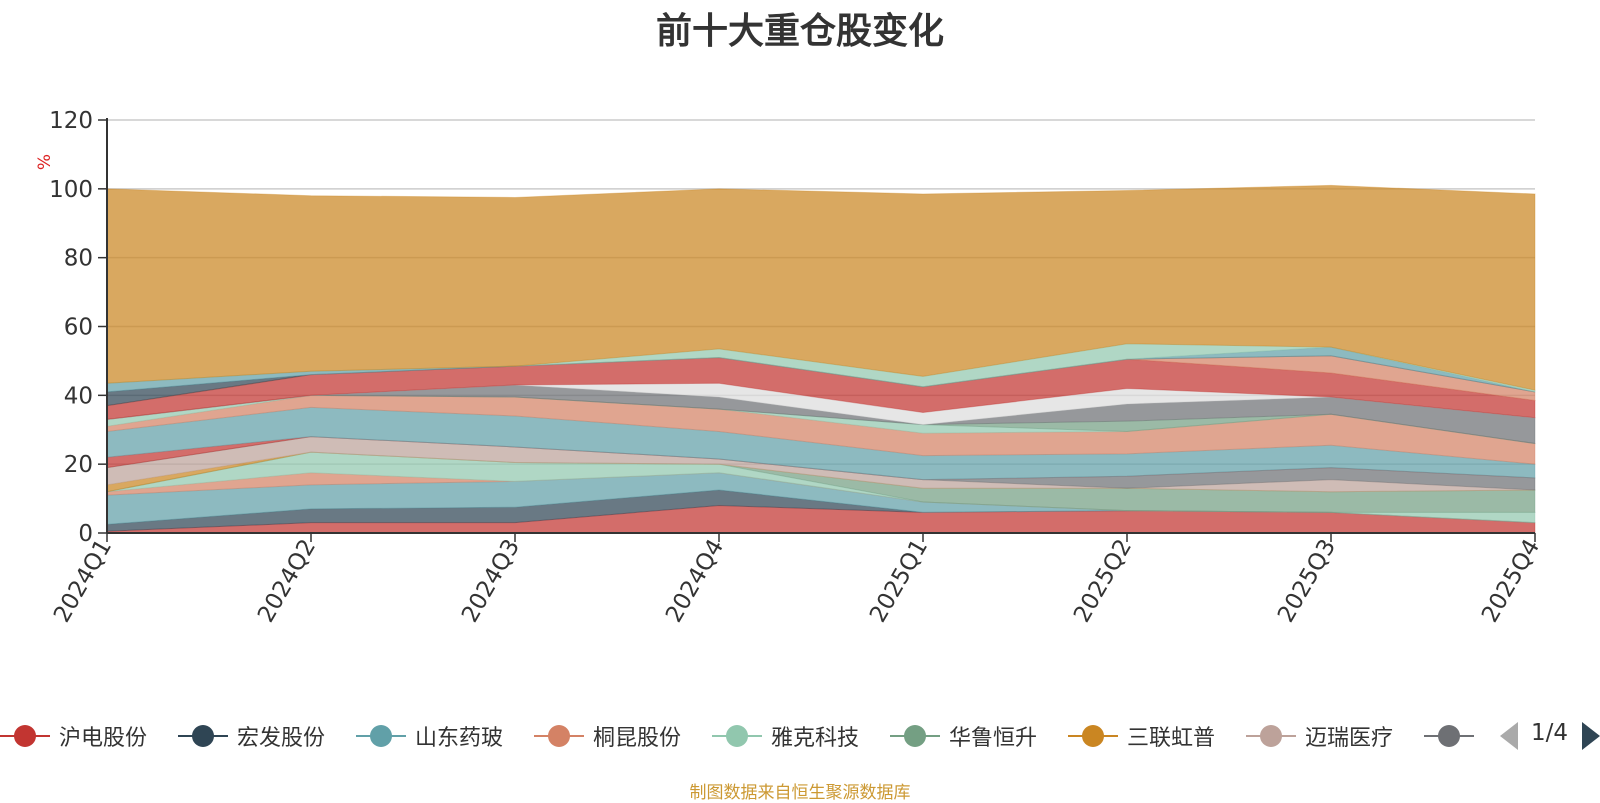 The image size is (1600, 803). Describe the element at coordinates (1103, 581) in the screenshot. I see `x-tick-label: 2025Q2` at that location.